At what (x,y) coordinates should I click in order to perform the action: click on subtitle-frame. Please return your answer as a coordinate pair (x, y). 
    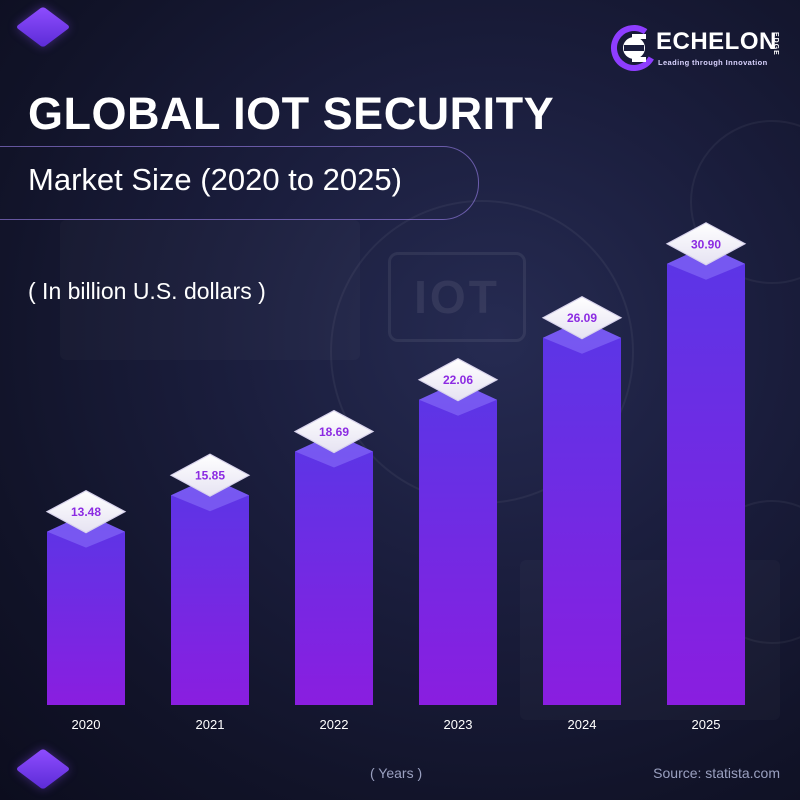
    Looking at the image, I should click on (239, 183).